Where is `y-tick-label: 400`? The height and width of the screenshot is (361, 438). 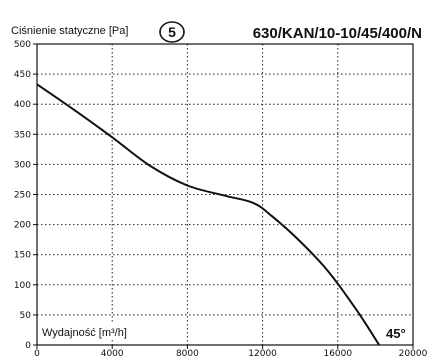
y-tick-label: 400 is located at coordinates (22, 105).